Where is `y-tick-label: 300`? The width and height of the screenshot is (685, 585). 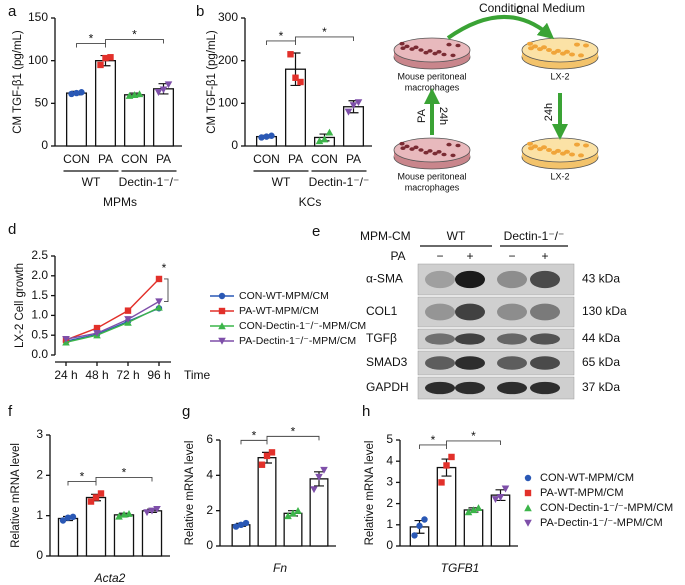 y-tick-label: 300 is located at coordinates (228, 17).